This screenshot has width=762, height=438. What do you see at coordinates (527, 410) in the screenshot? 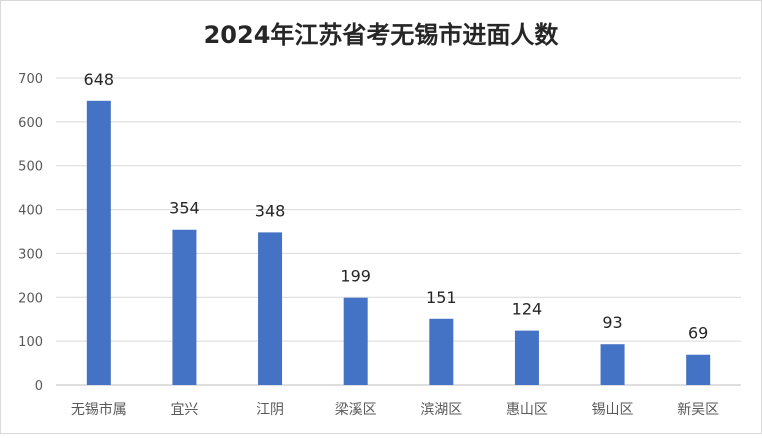
I see `x-tick-label: 惠山区` at bounding box center [527, 410].